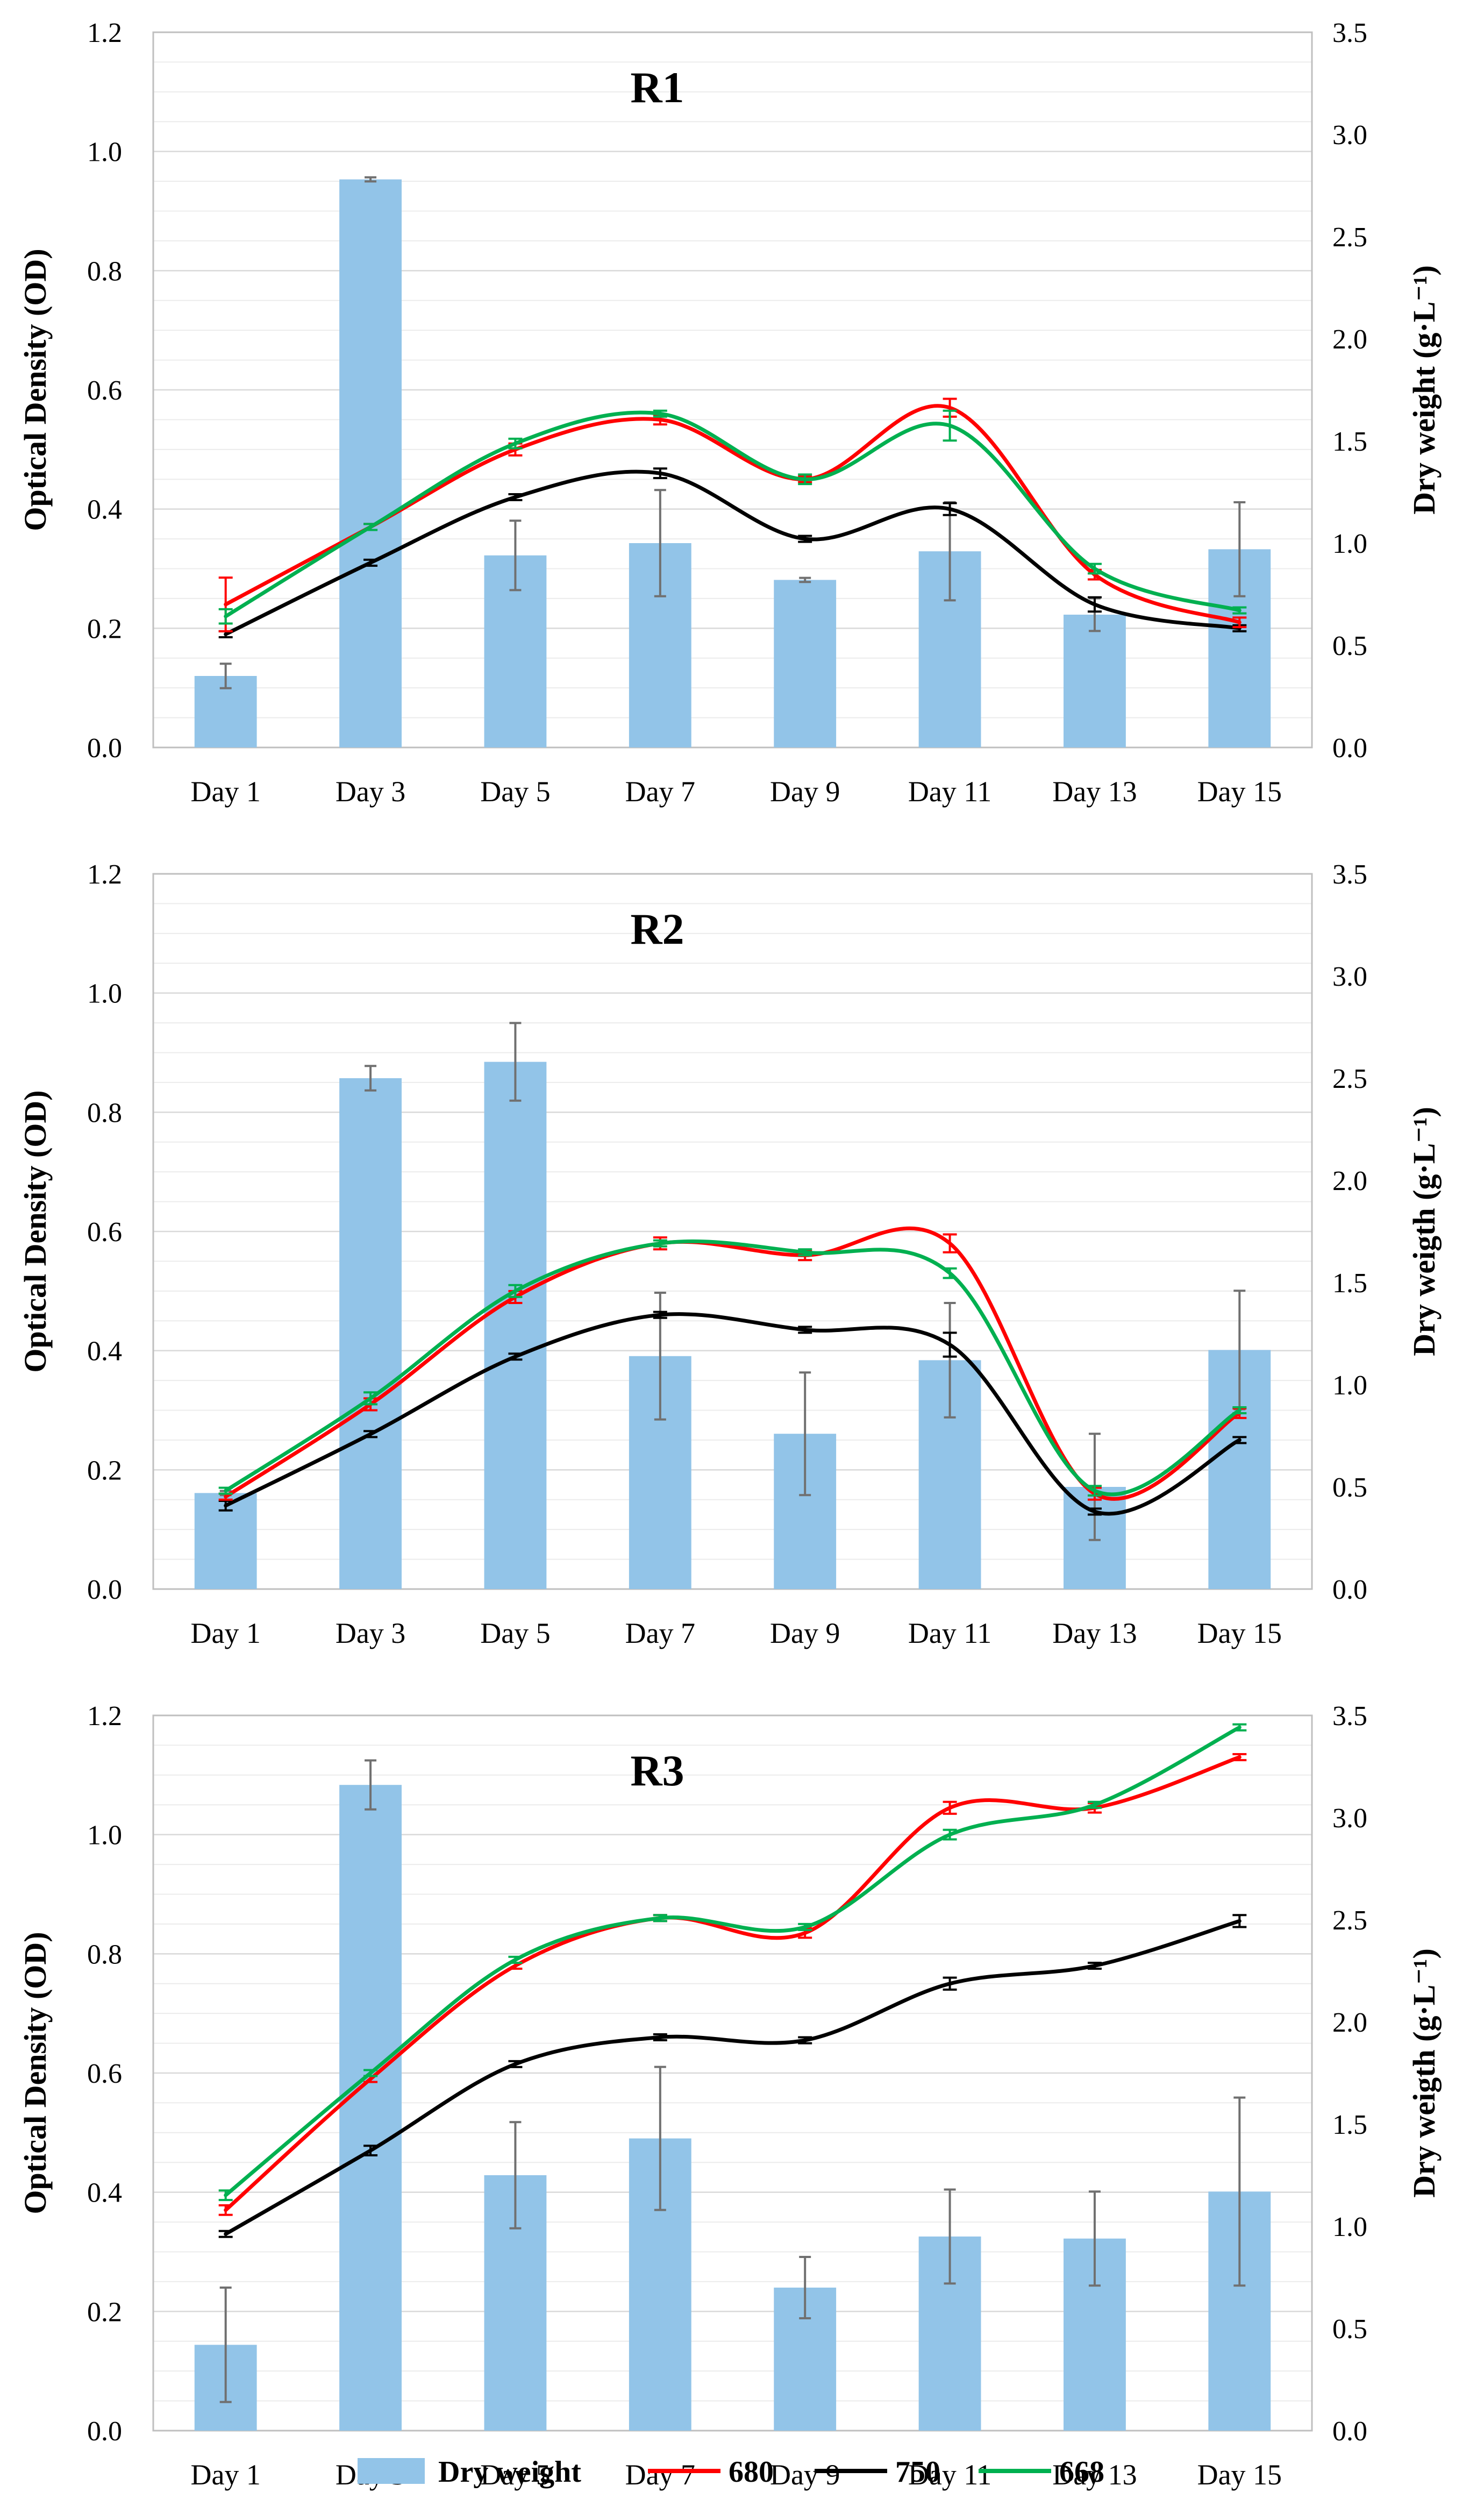 This screenshot has height=2507, width=1484. Describe the element at coordinates (1081, 2472) in the screenshot. I see `legend-label: 668` at that location.